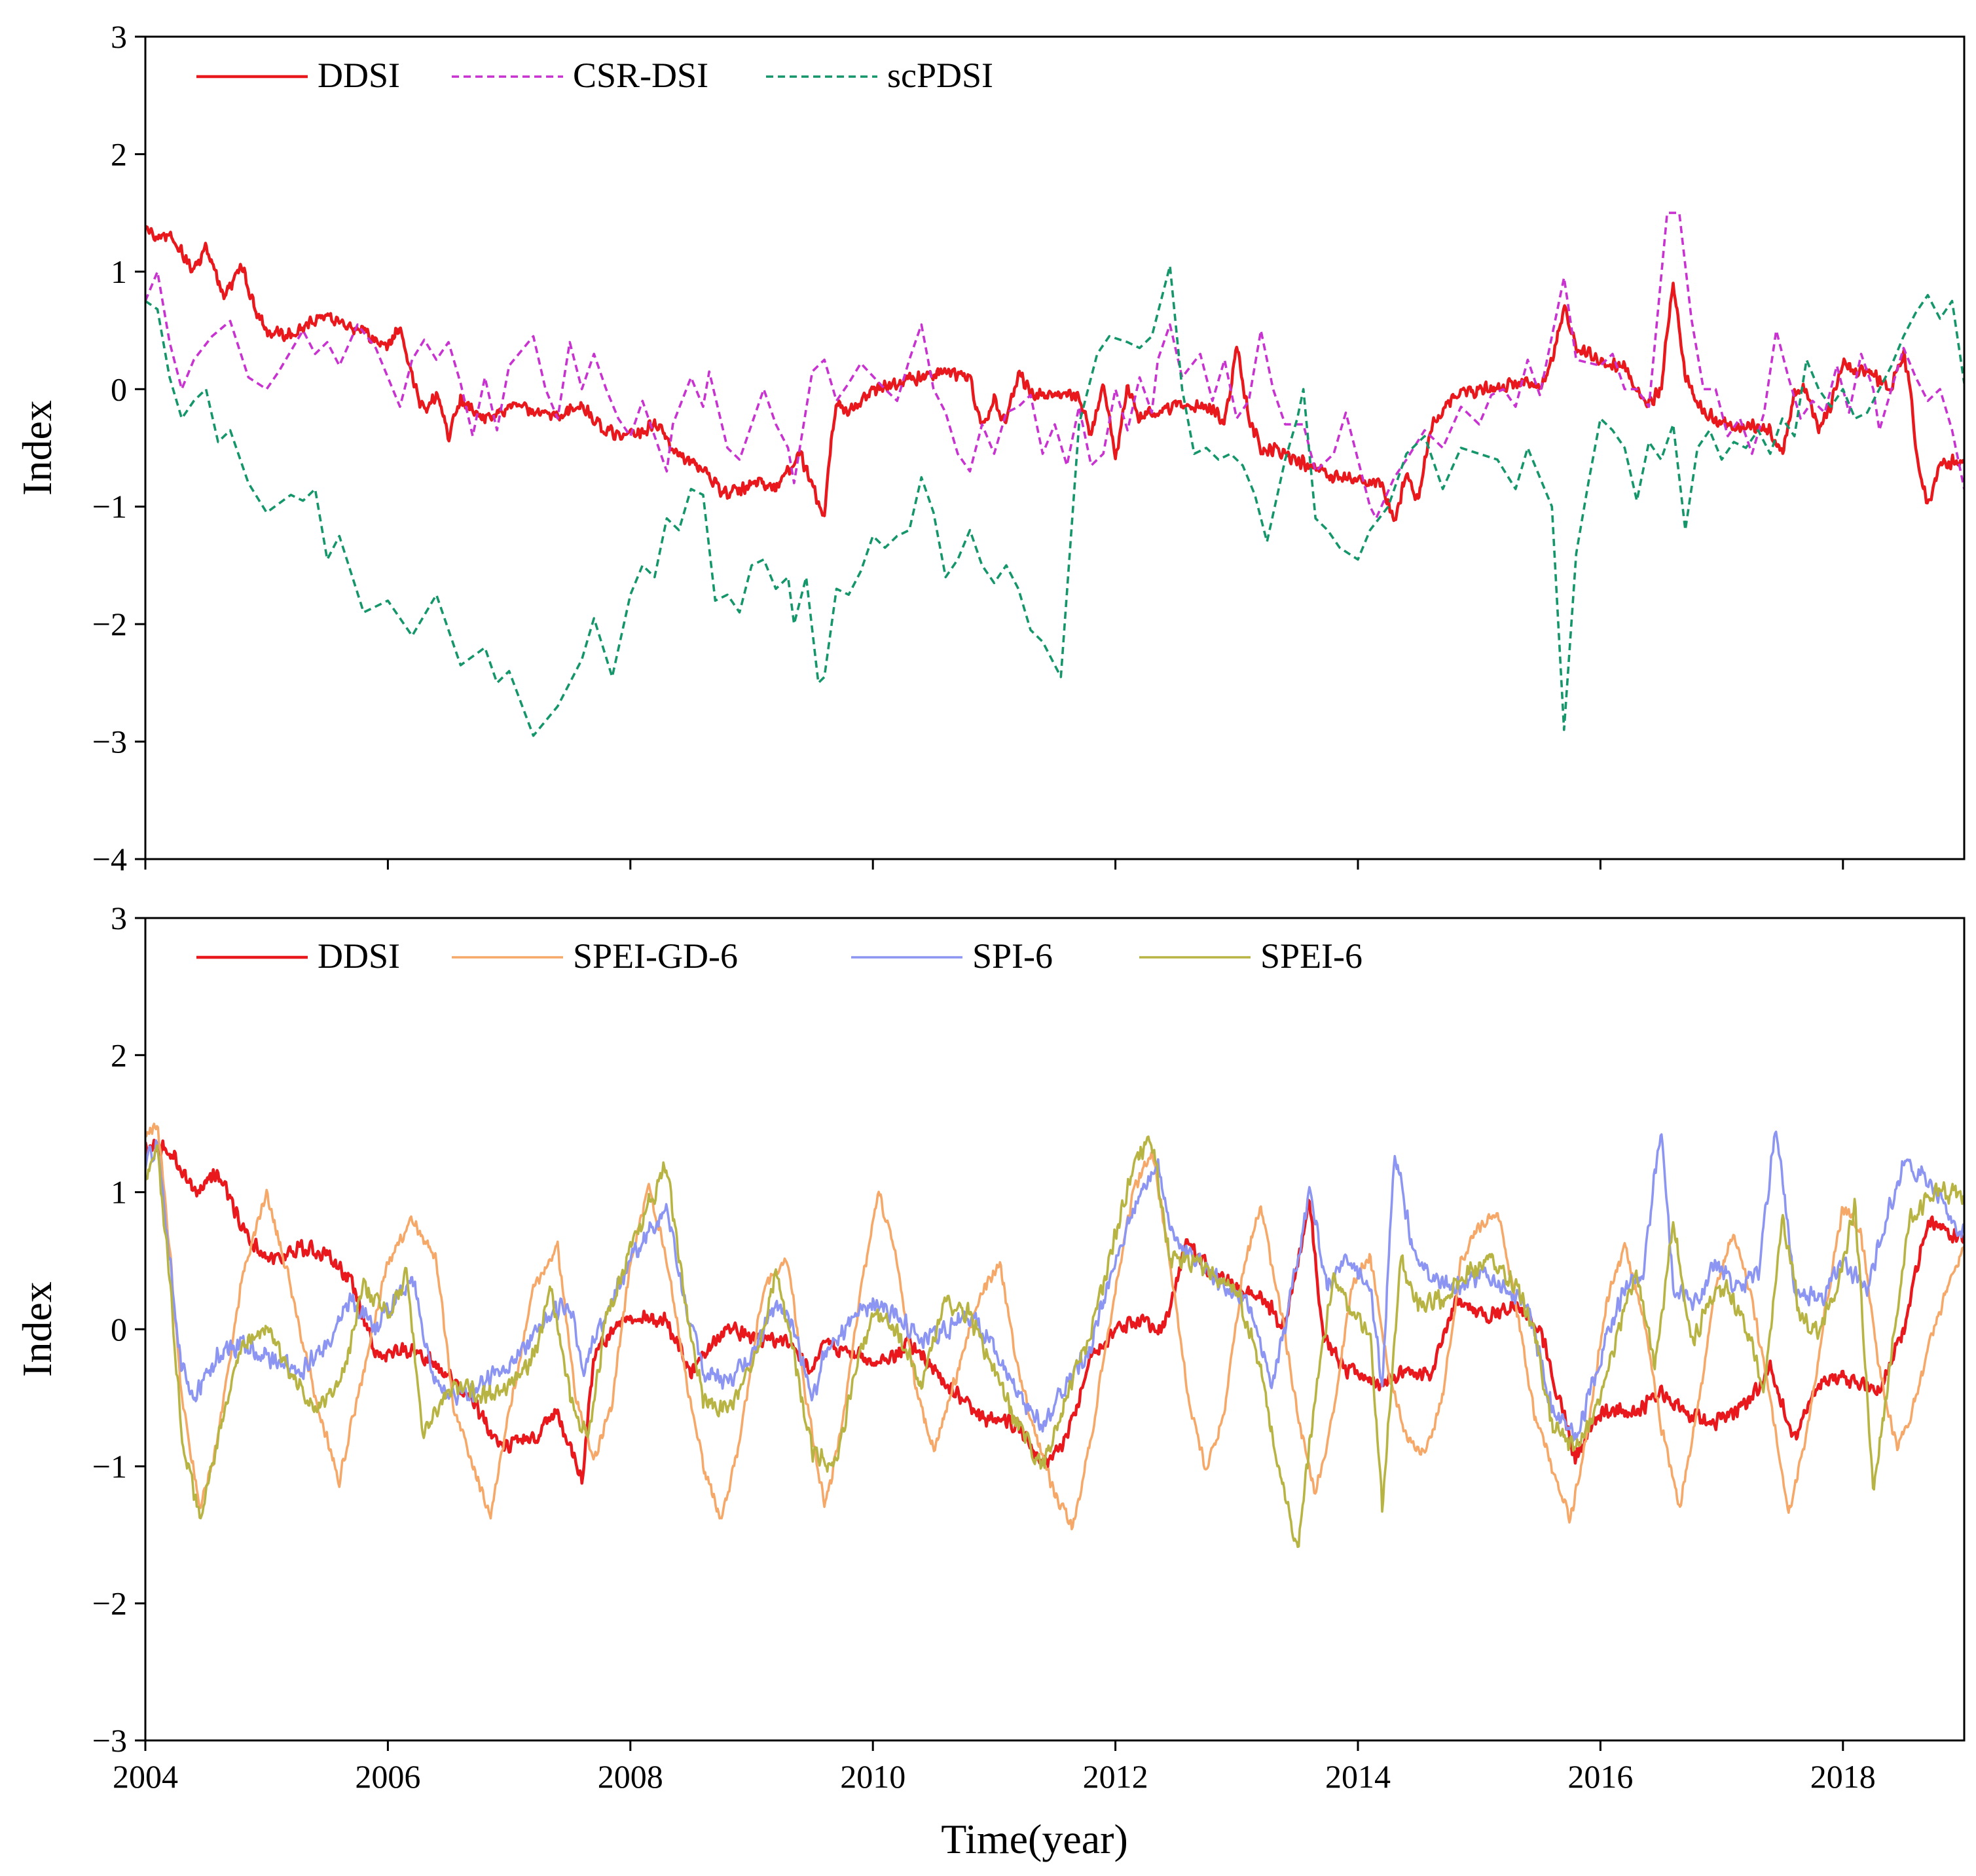 This screenshot has width=1976, height=1876. I want to click on x-tick-label: 2018, so click(1843, 1777).